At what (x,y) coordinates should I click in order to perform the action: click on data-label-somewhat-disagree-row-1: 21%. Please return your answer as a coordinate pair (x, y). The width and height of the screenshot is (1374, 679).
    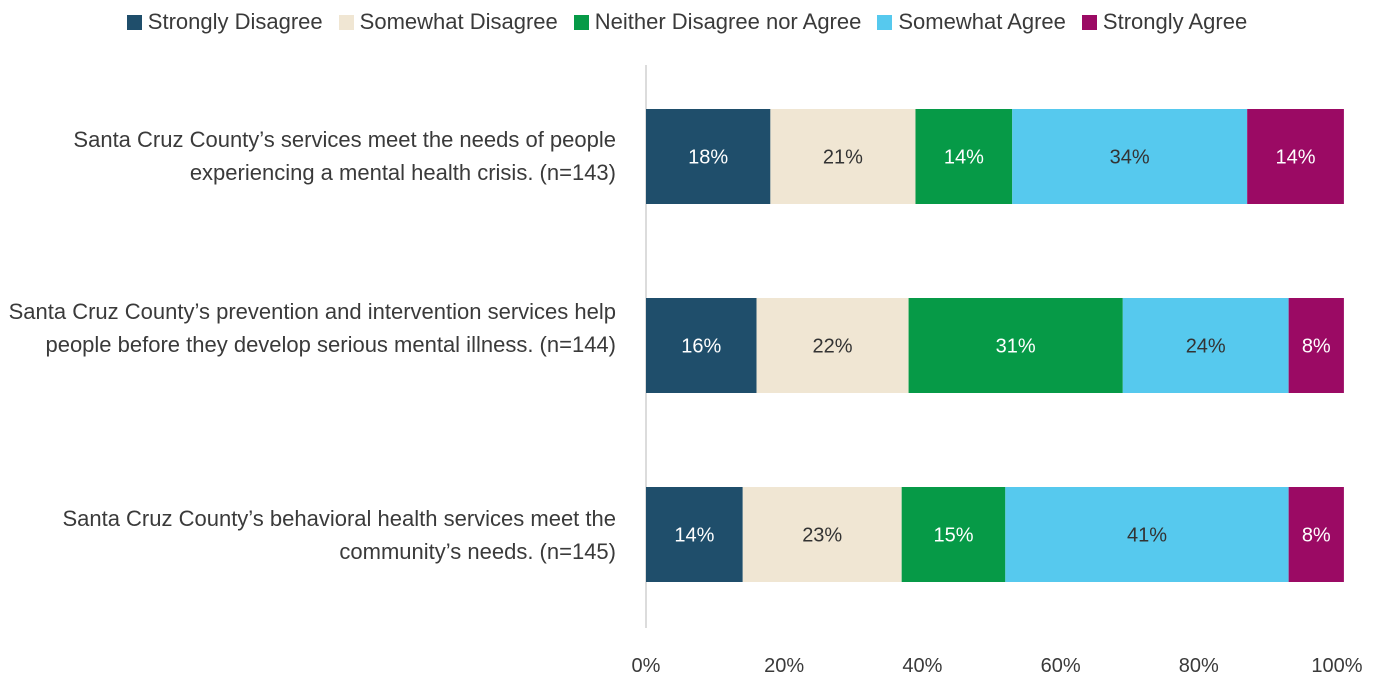
    Looking at the image, I should click on (843, 158).